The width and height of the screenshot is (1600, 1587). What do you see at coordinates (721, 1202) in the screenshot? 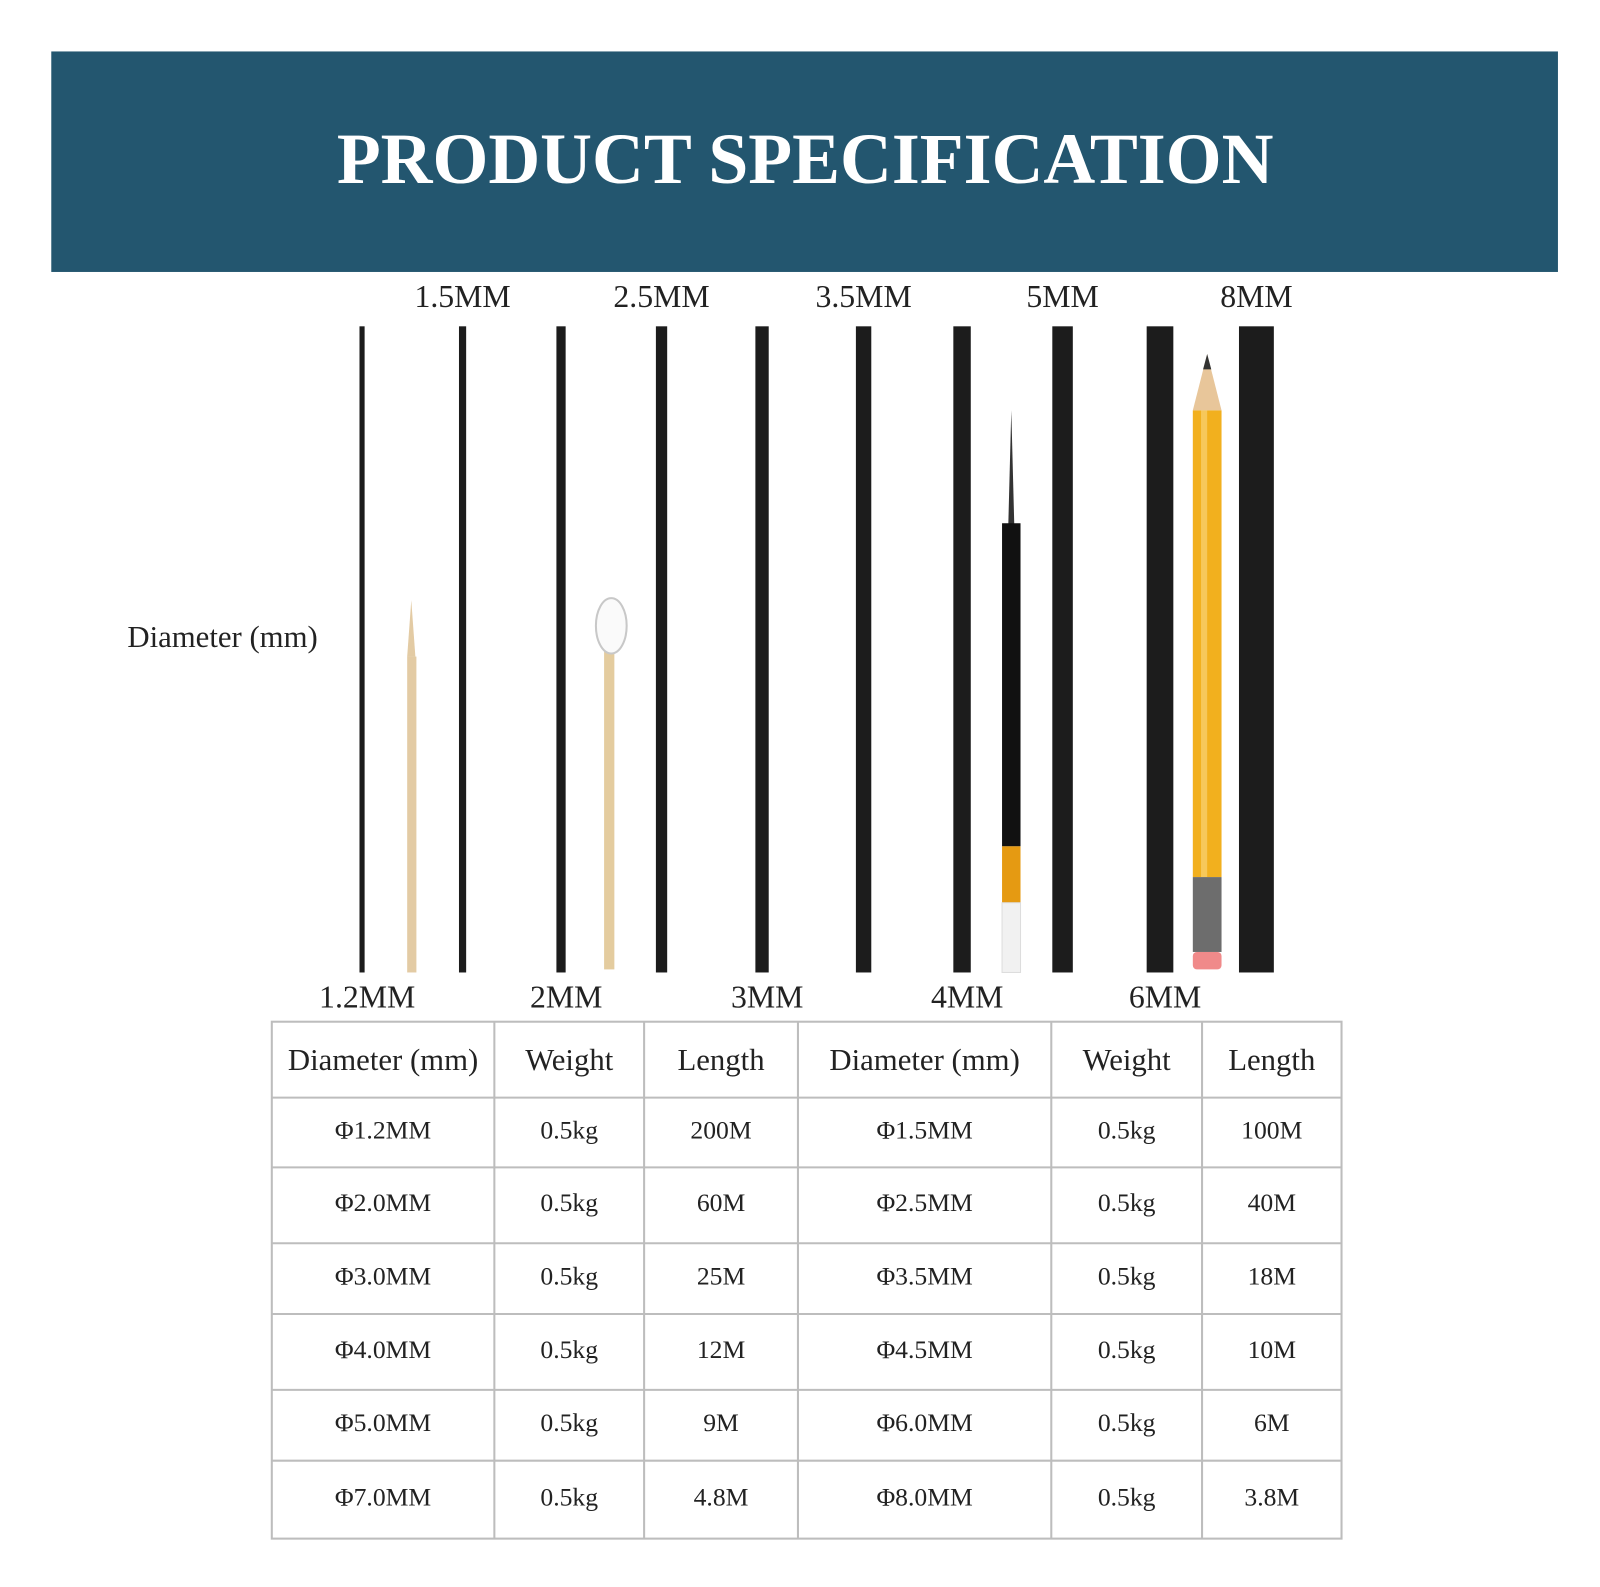
I see `table-cell: 60M` at bounding box center [721, 1202].